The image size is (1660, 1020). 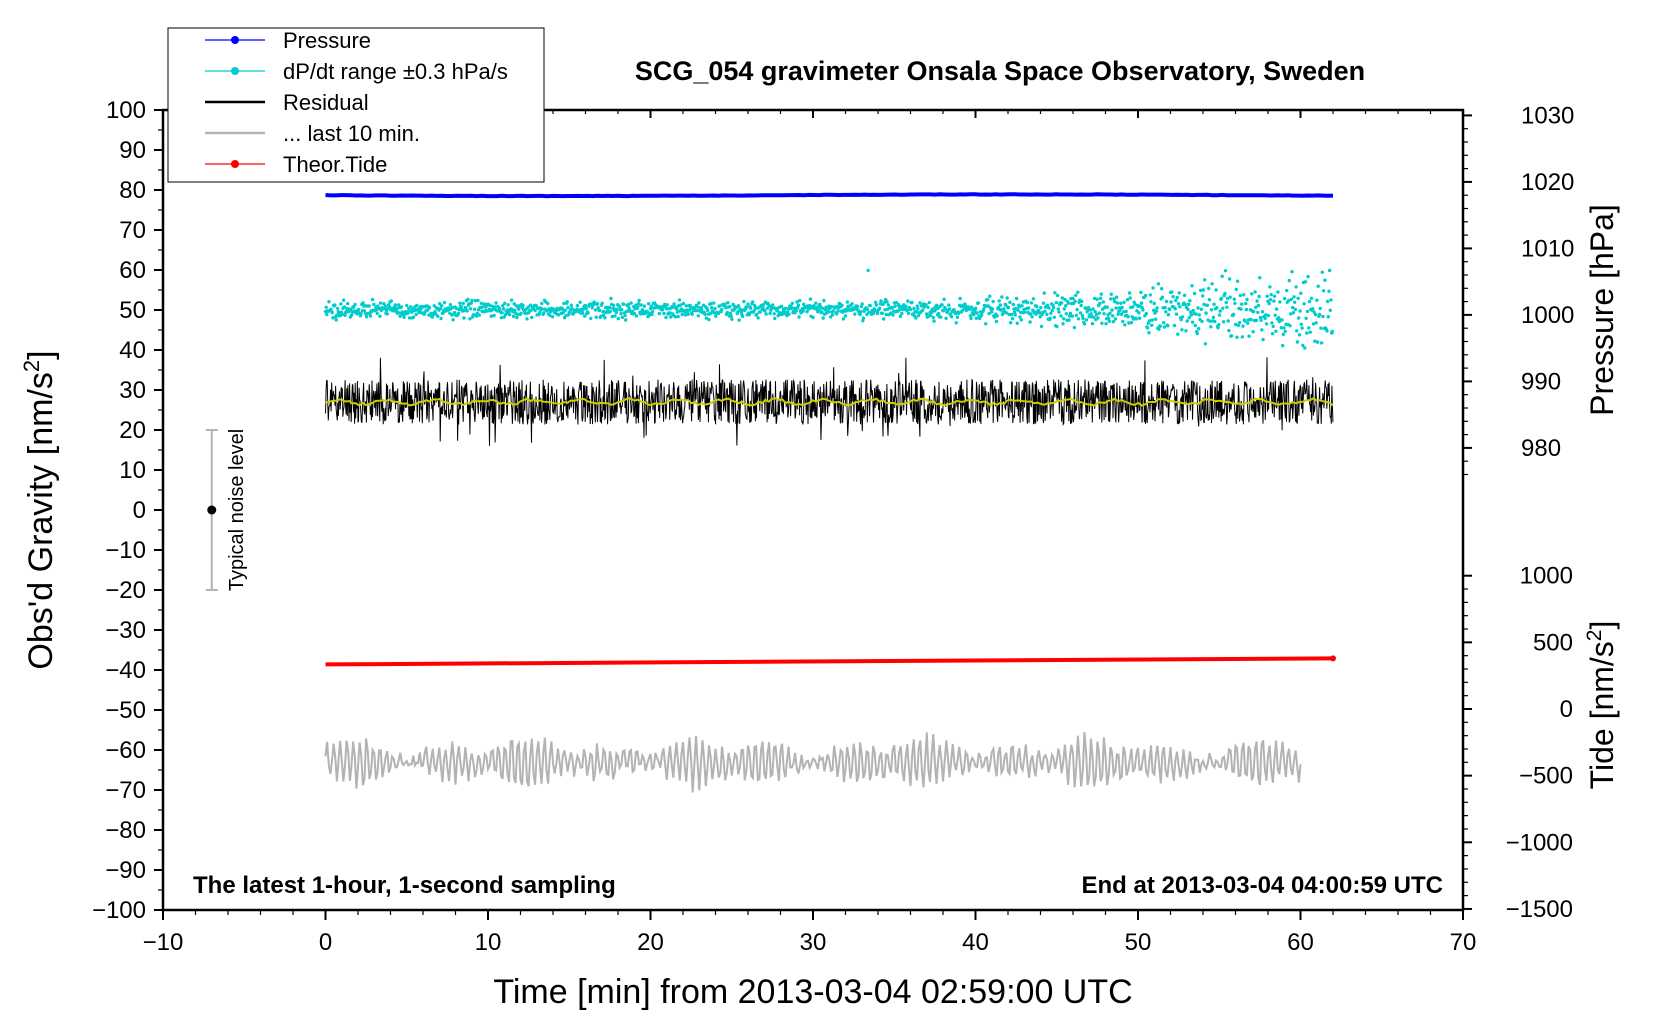 I want to click on residual-smooth-line, so click(x=829, y=402).